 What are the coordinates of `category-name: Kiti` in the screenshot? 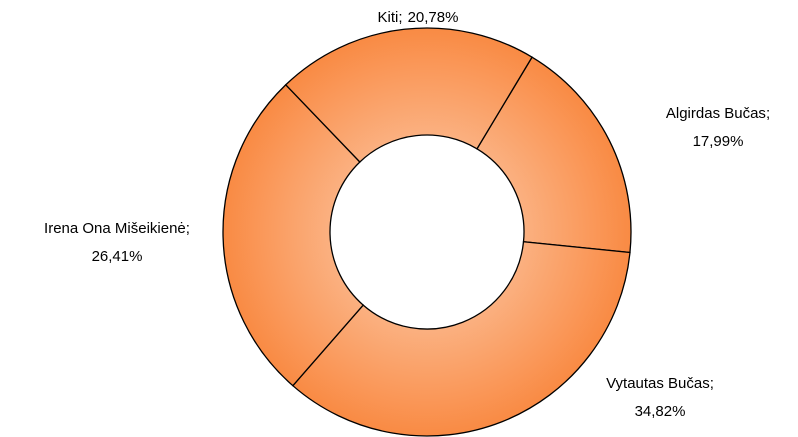 It's located at (388, 17).